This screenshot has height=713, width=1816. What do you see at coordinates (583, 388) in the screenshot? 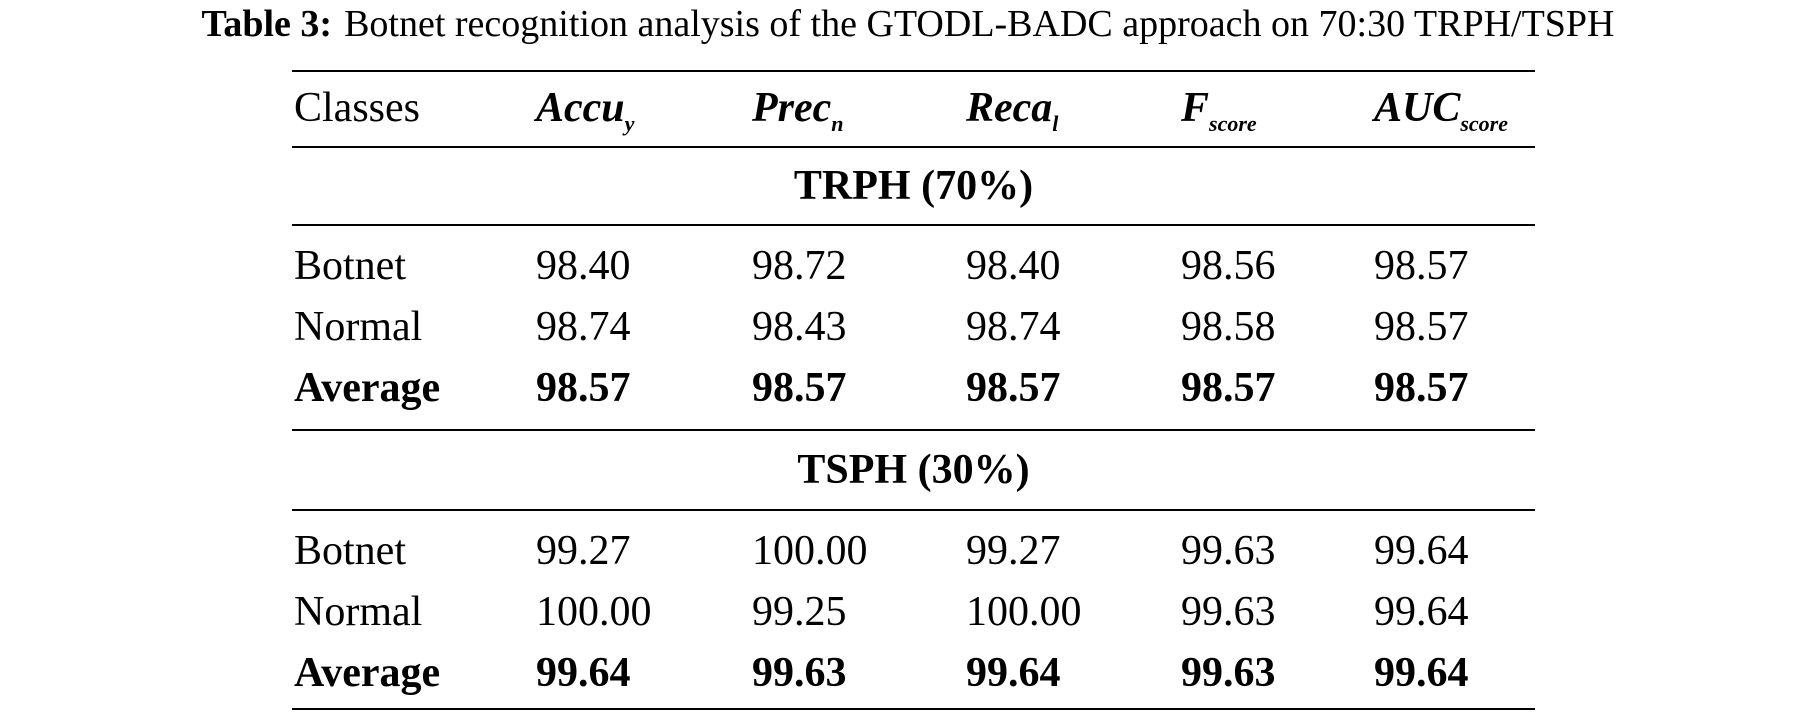
I see `table-cell-accuracy: 98.57` at bounding box center [583, 388].